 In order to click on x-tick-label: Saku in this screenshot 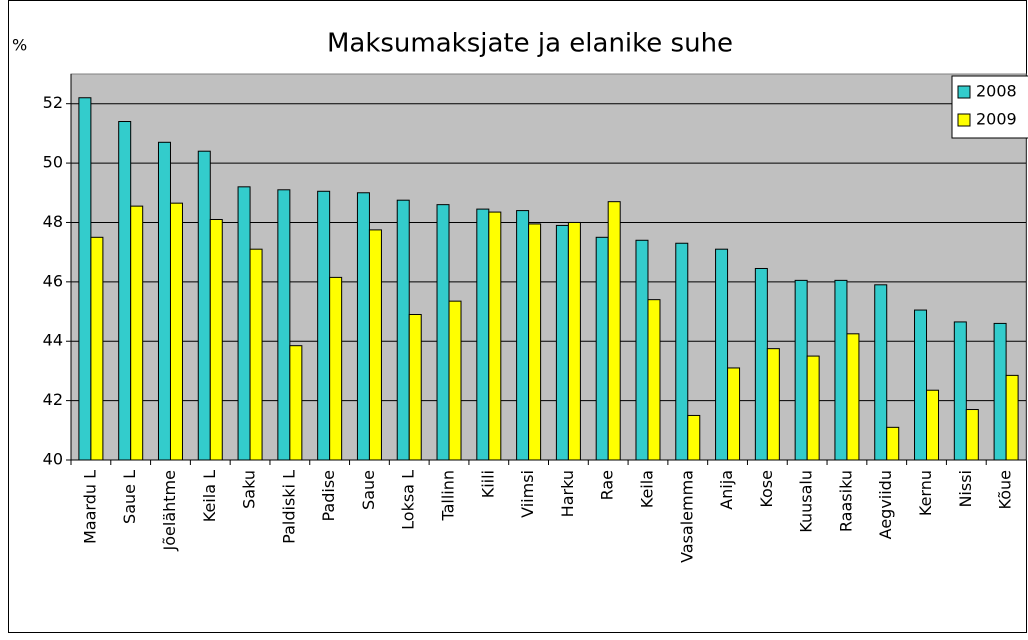, I will do `click(249, 489)`.